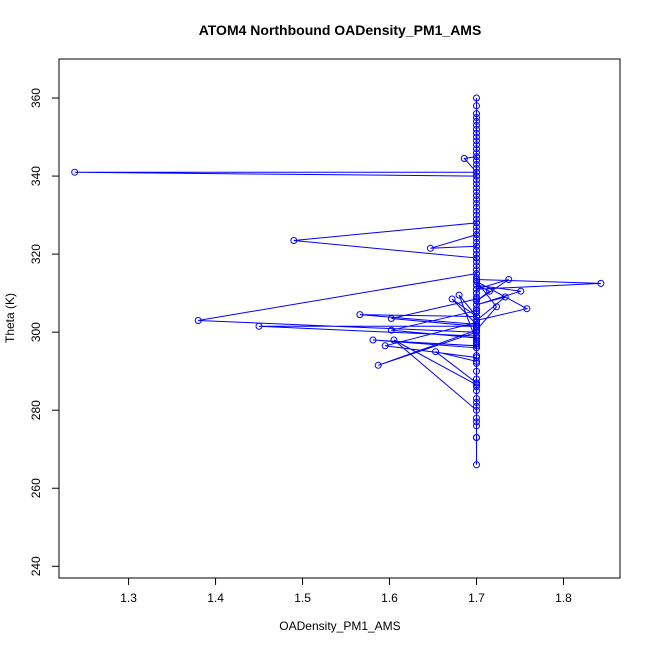 This screenshot has height=650, width=650. I want to click on x-tick-label: 1.6, so click(389, 598).